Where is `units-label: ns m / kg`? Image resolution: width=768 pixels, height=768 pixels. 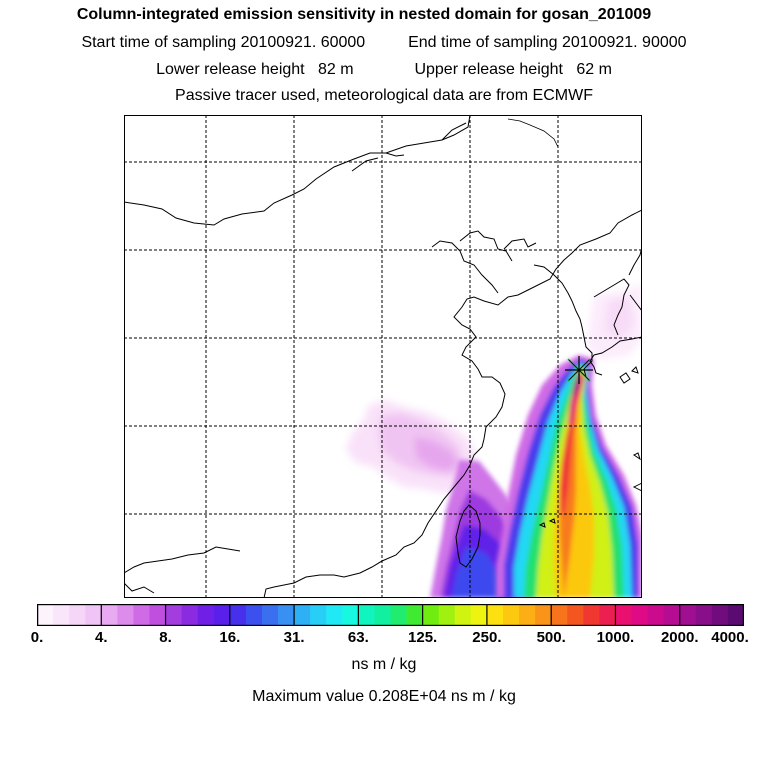 units-label: ns m / kg is located at coordinates (384, 664).